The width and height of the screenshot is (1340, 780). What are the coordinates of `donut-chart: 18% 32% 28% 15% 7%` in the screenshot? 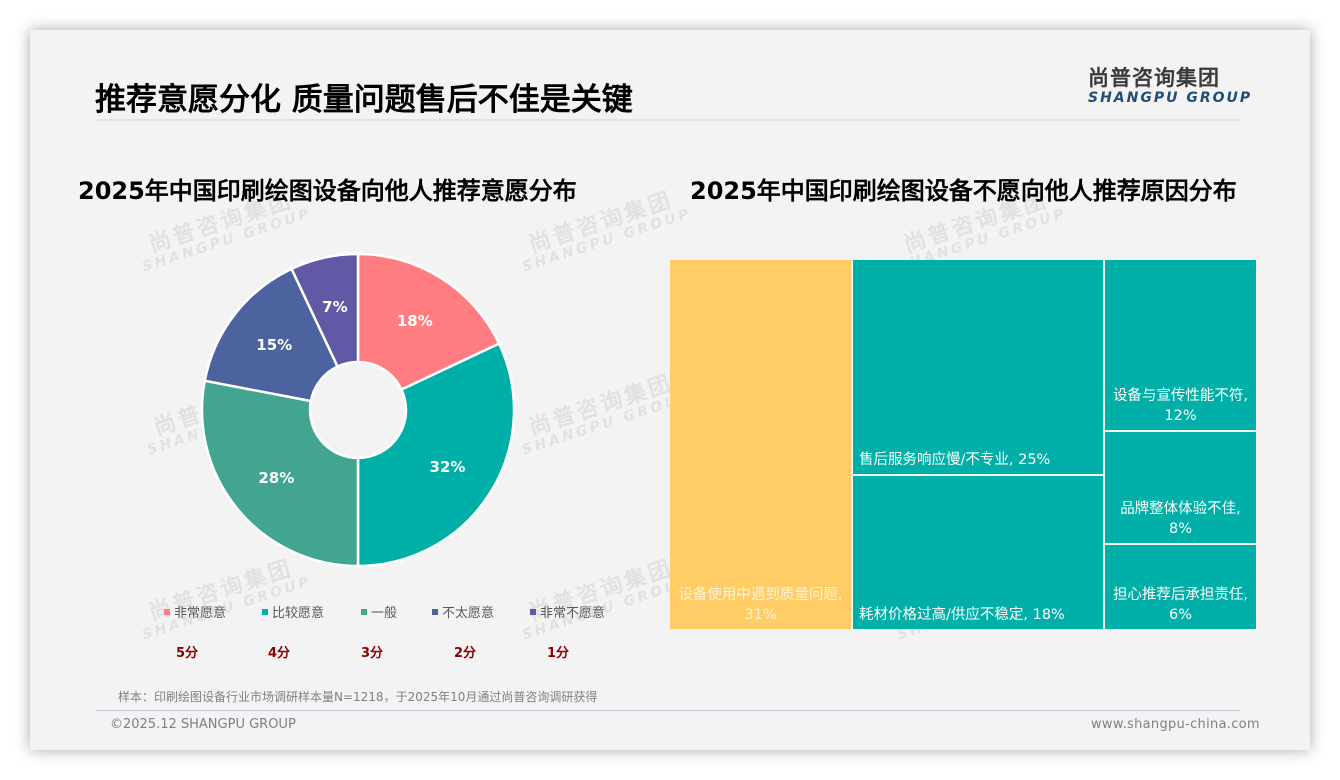 It's located at (358, 410).